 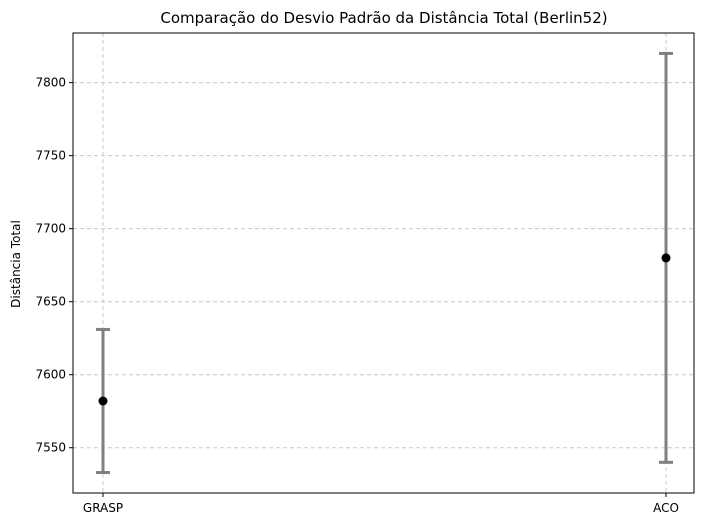 What do you see at coordinates (50, 302) in the screenshot?
I see `y-tick-label: 7650` at bounding box center [50, 302].